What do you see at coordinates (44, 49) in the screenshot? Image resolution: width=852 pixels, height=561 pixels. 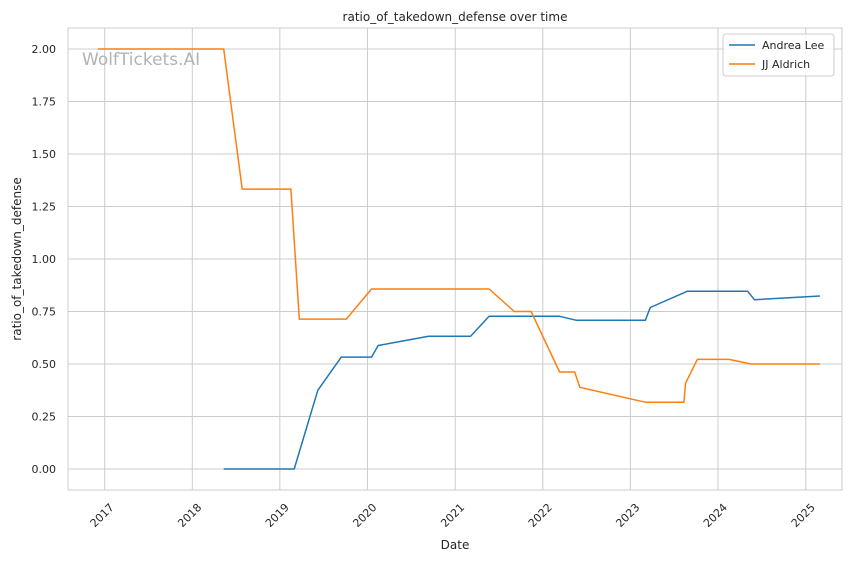 I see `y-tick-label: 2.00` at bounding box center [44, 49].